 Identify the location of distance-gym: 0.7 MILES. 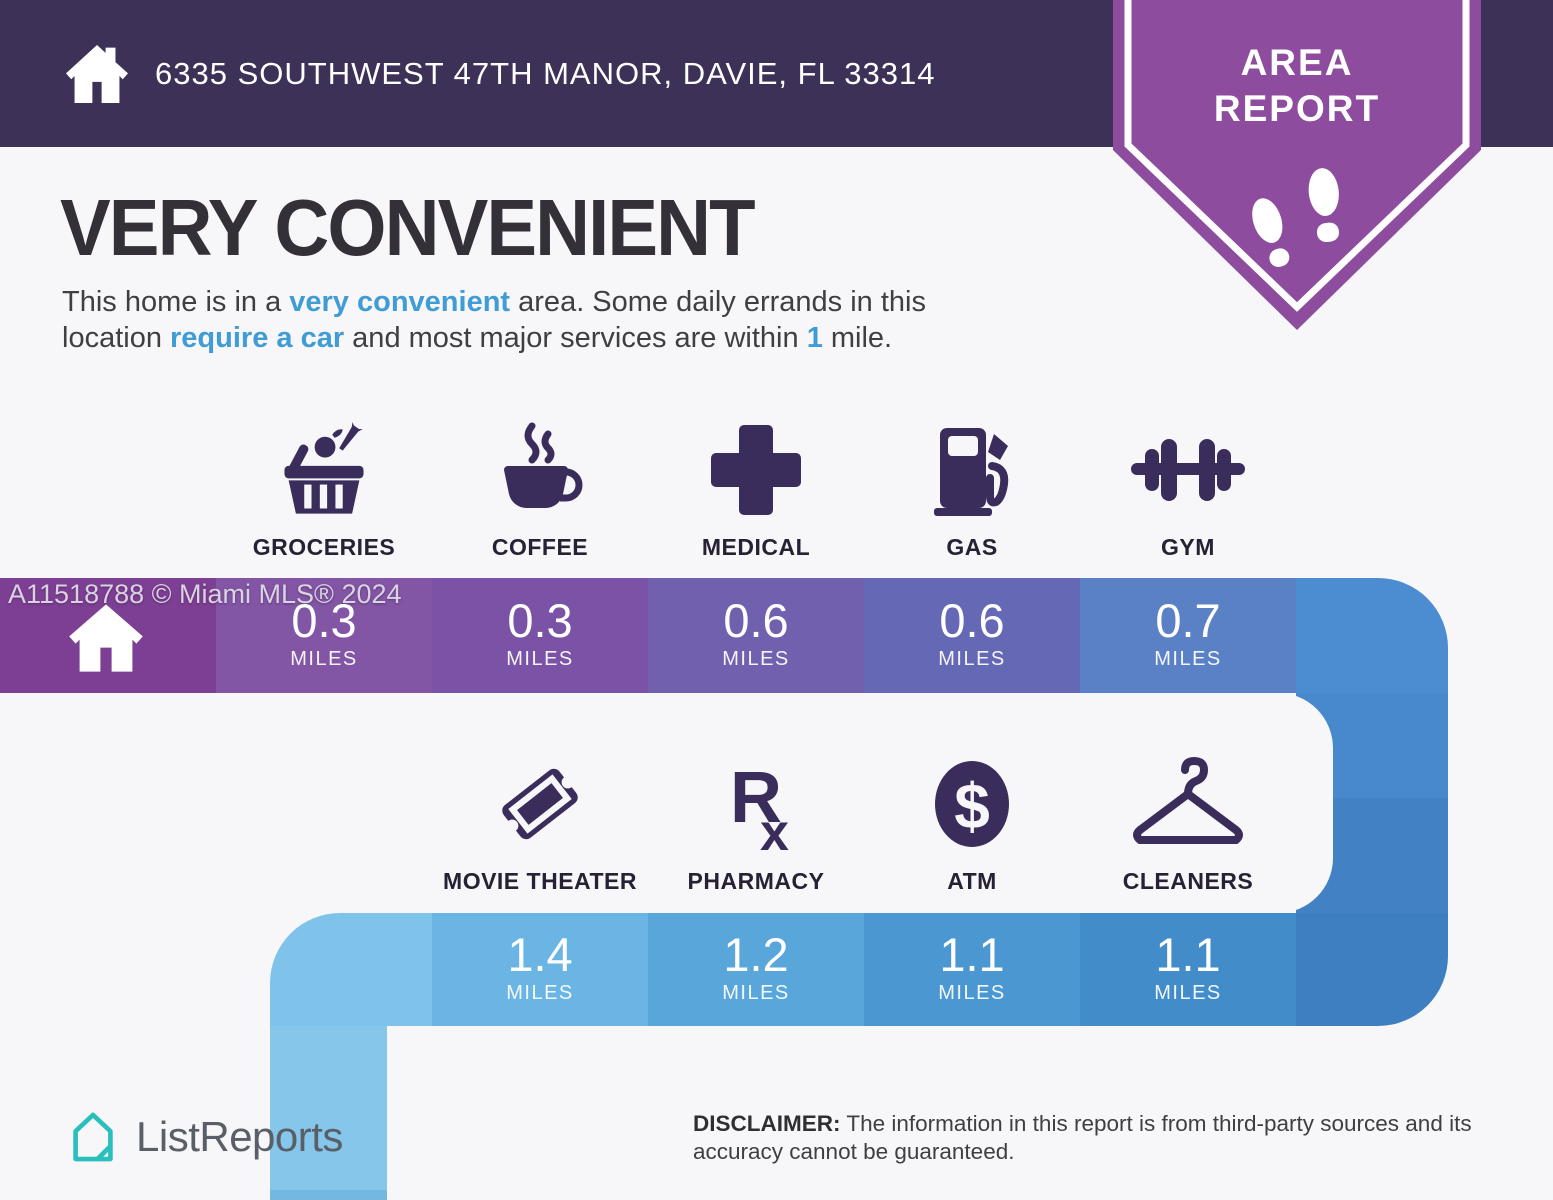
(1188, 634).